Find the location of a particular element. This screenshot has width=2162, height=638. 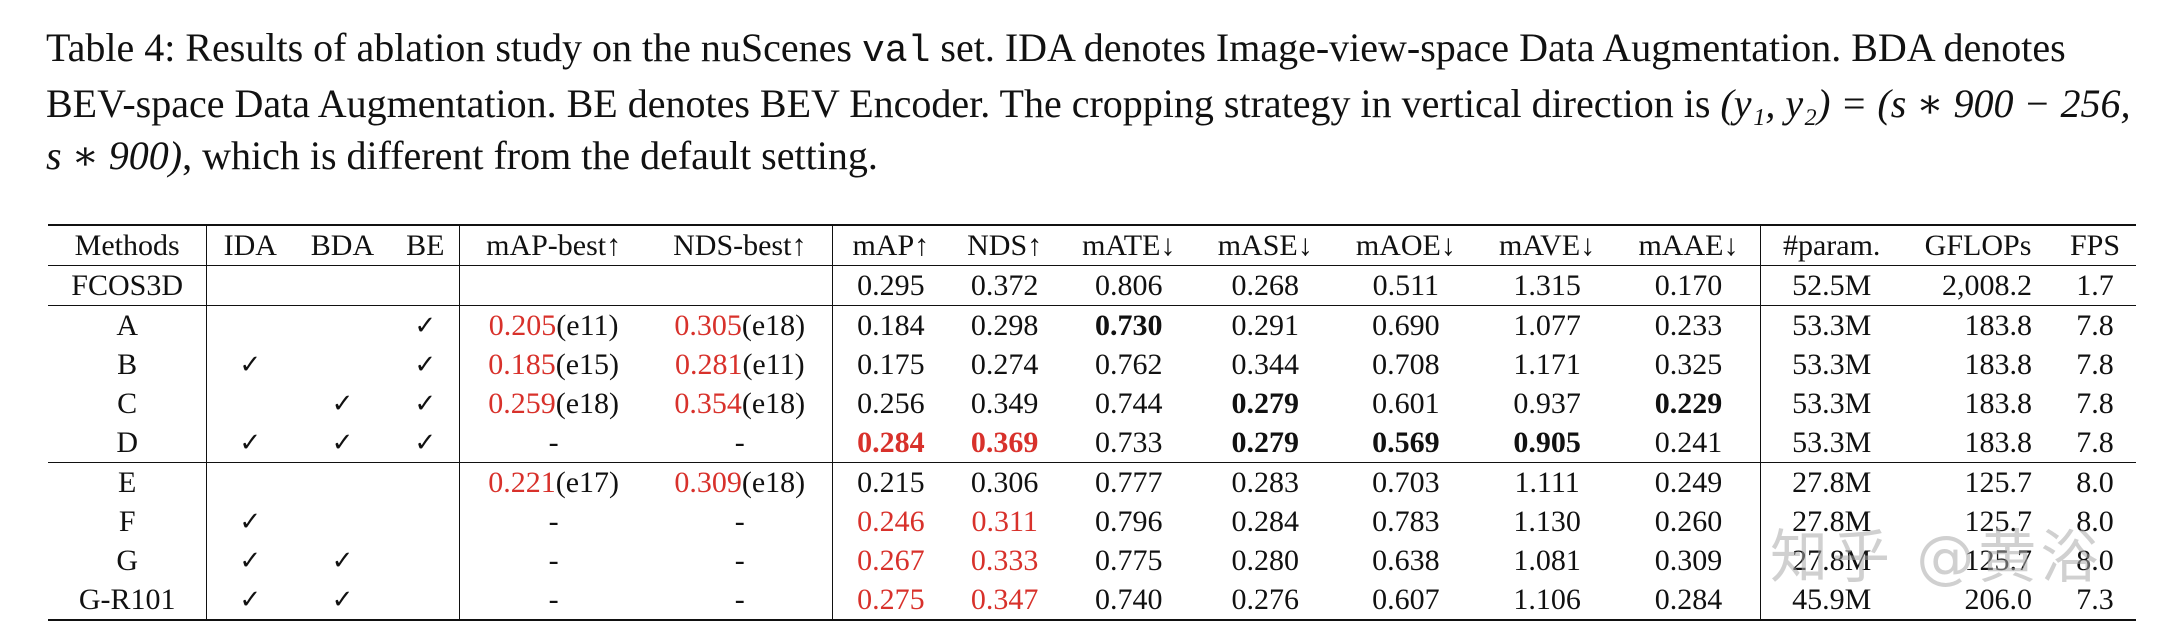

table-cell: 0.733 is located at coordinates (1128, 442).